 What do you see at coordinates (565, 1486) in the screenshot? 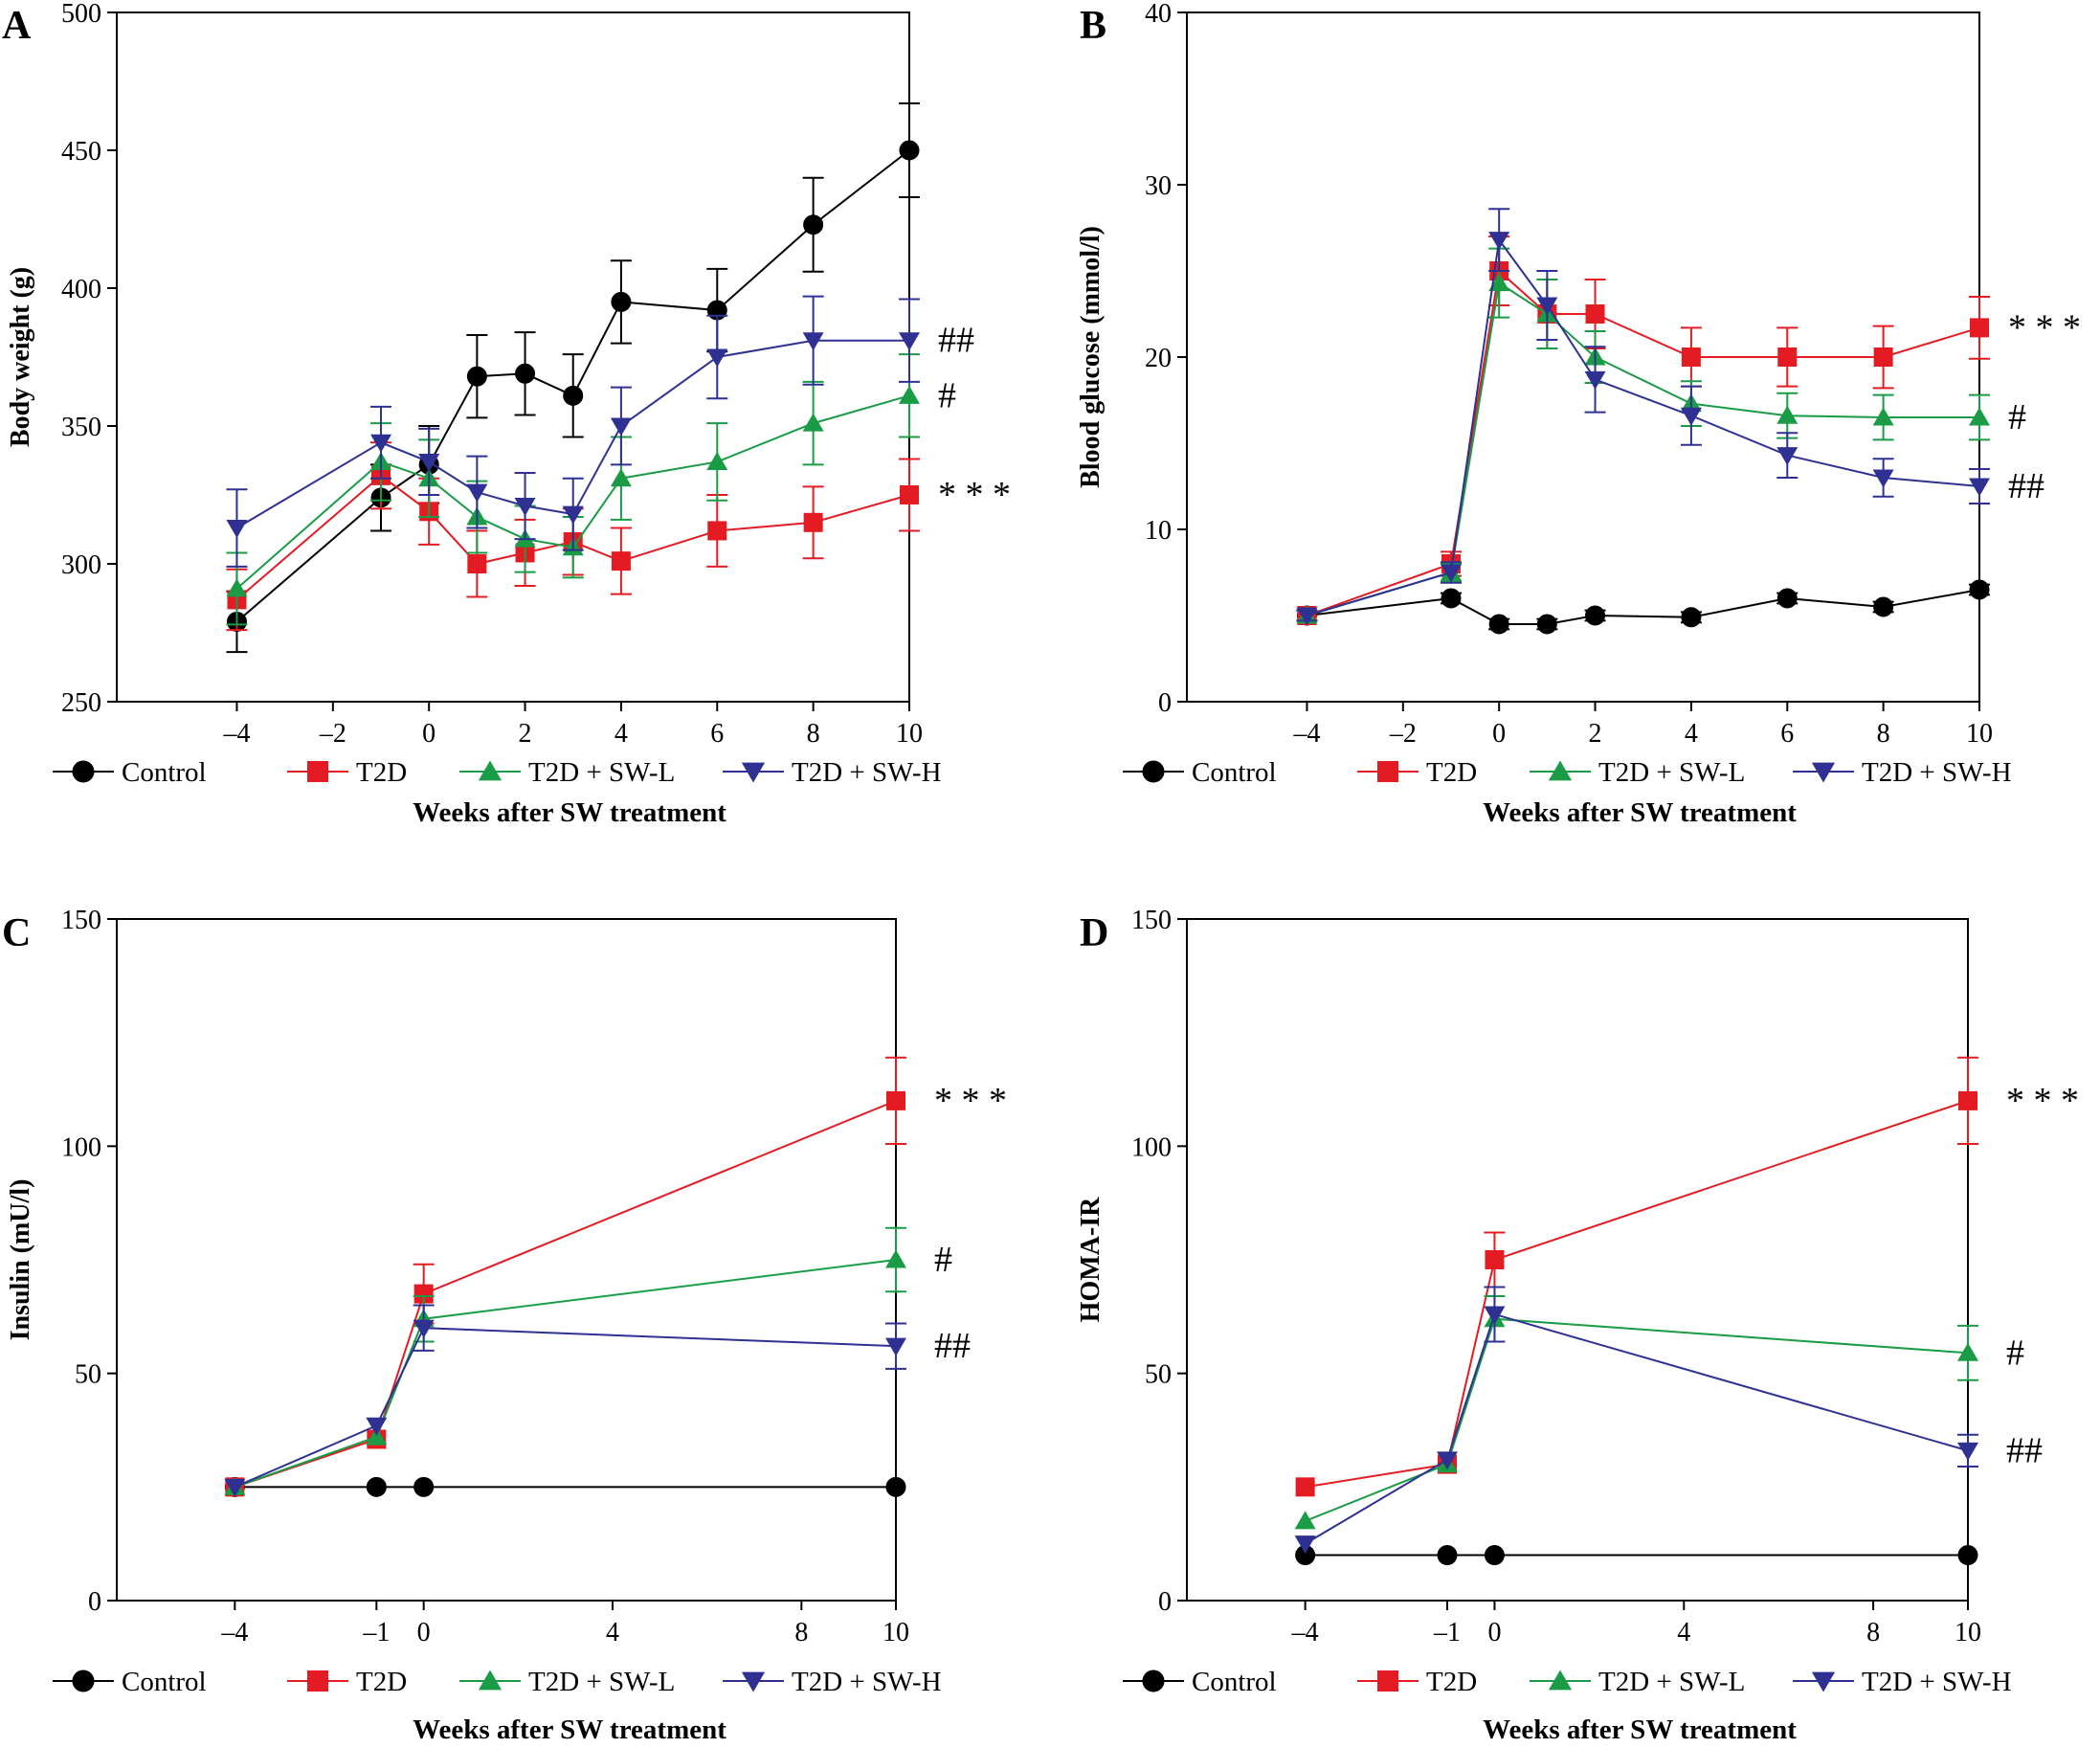
I see `series-control` at bounding box center [565, 1486].